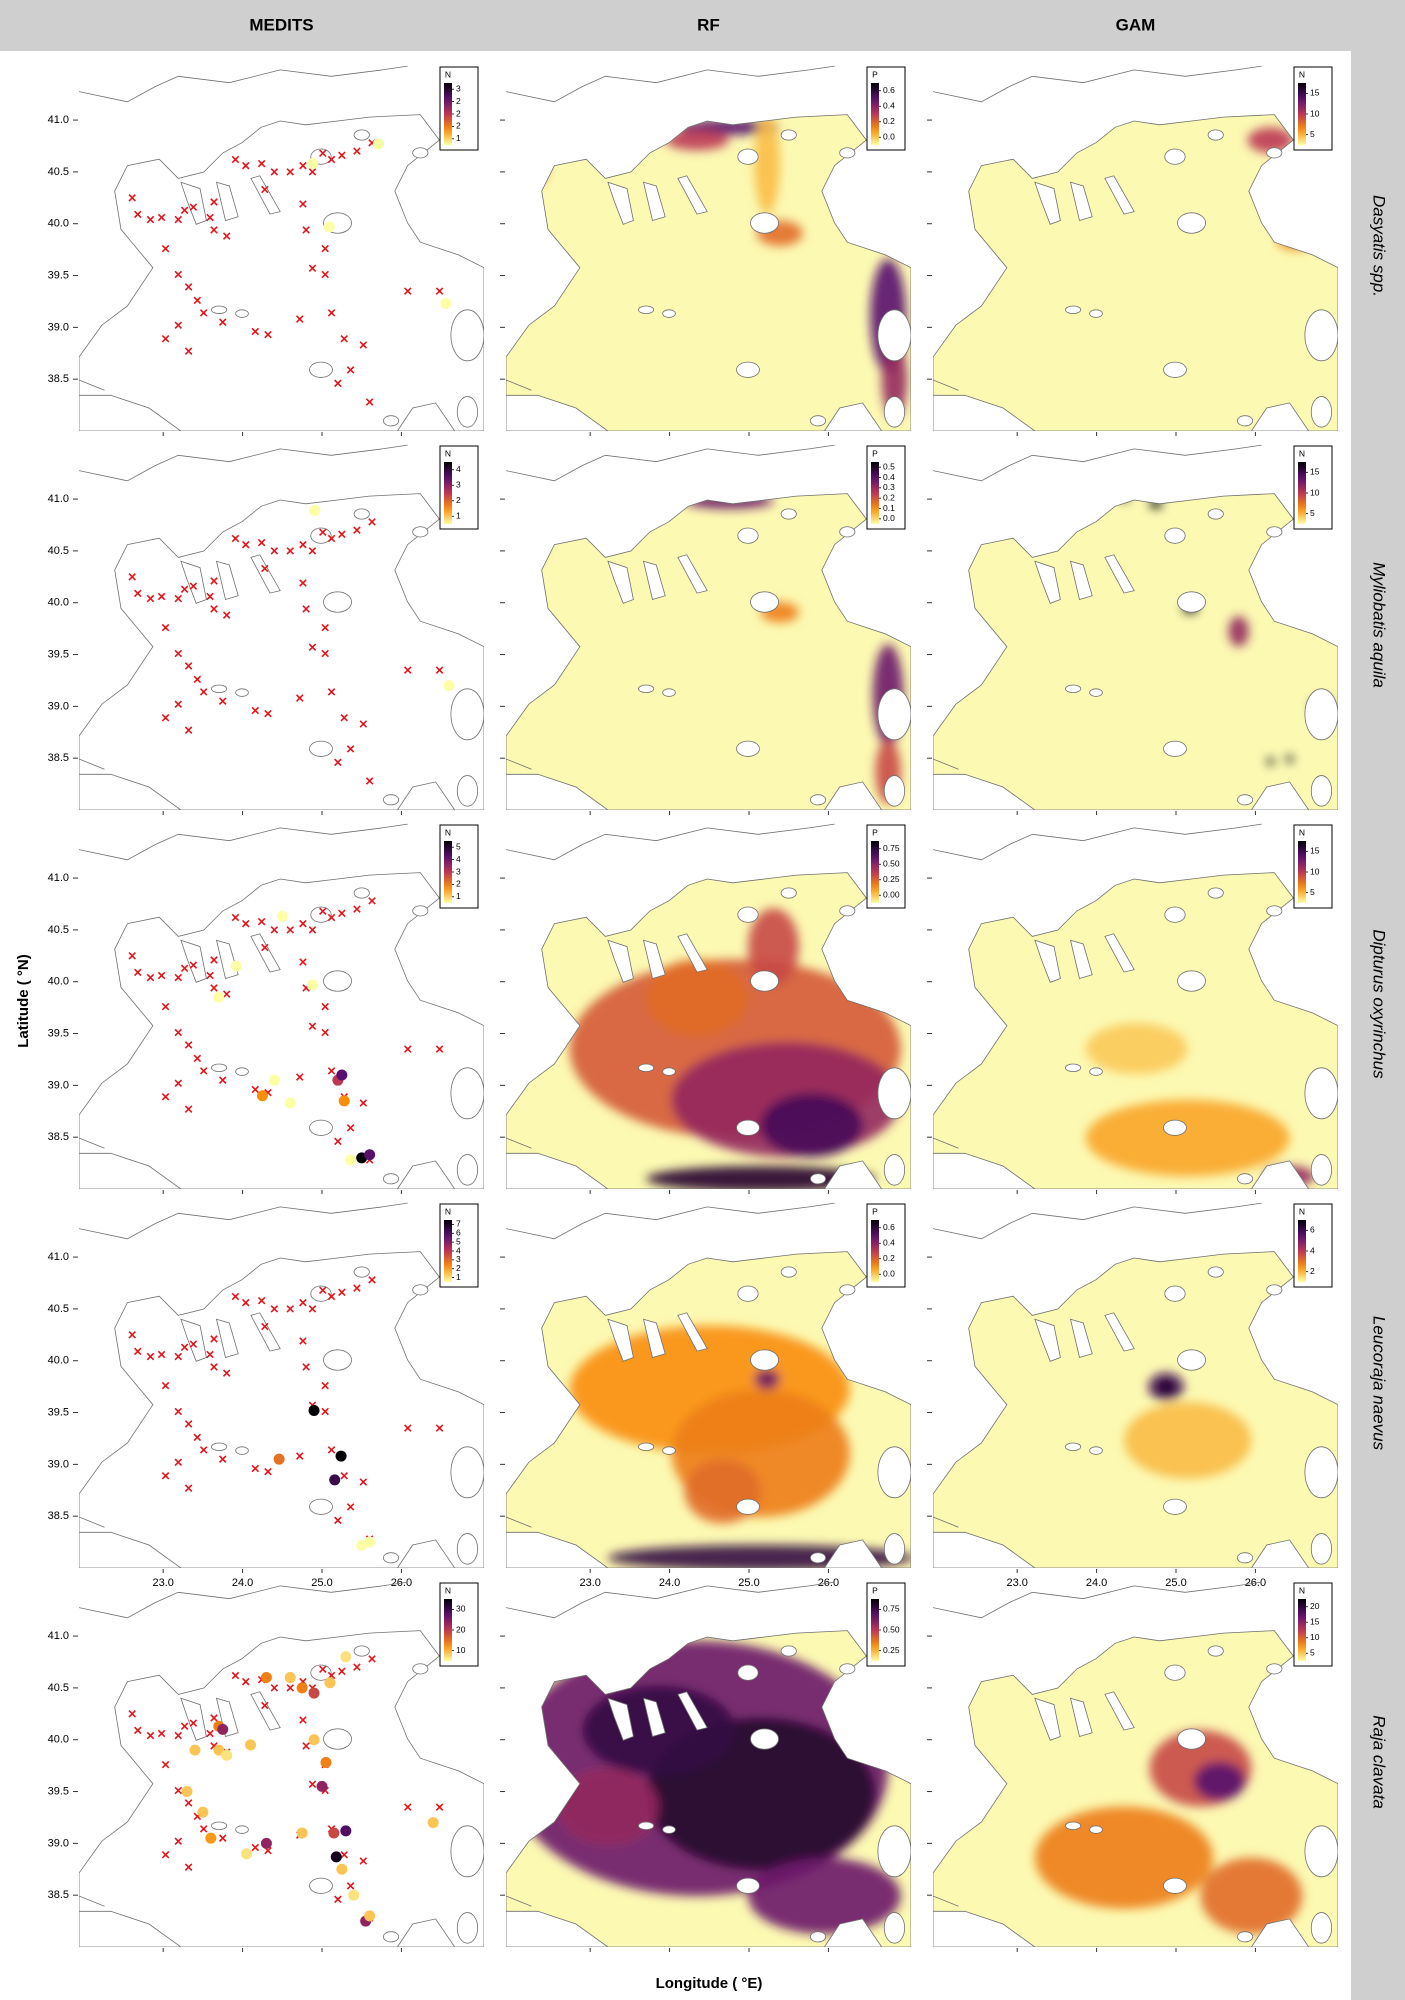 This screenshot has width=1405, height=2000. I want to click on legend-tick-label: 20, so click(1315, 1606).